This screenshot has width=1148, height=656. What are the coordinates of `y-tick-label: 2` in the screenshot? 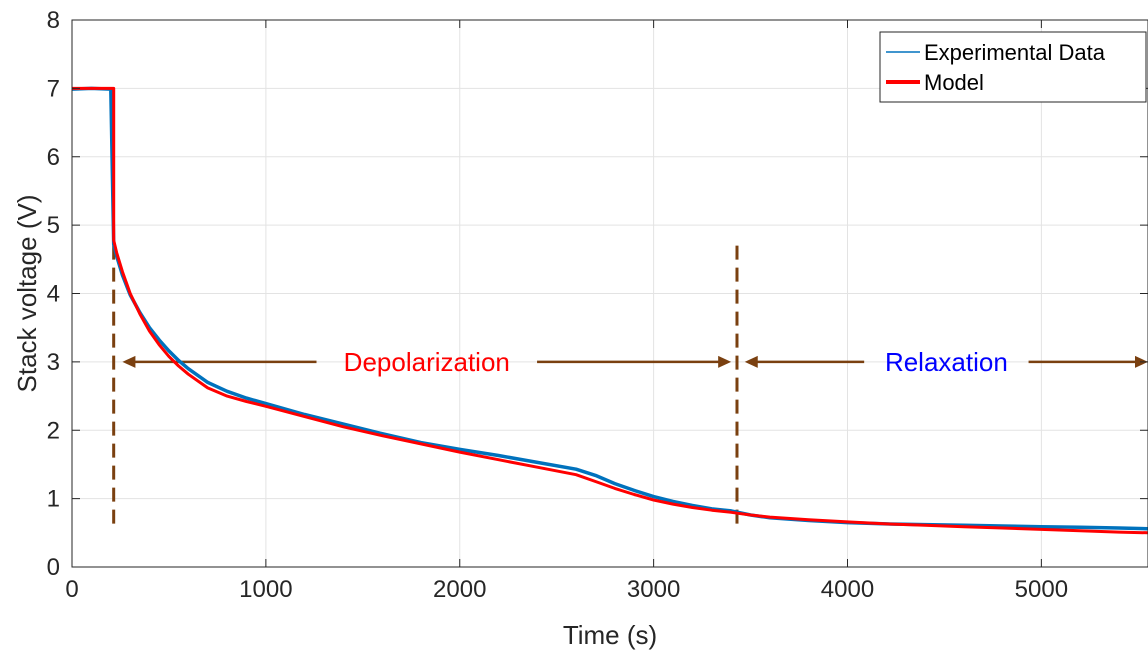 It's located at (53, 430).